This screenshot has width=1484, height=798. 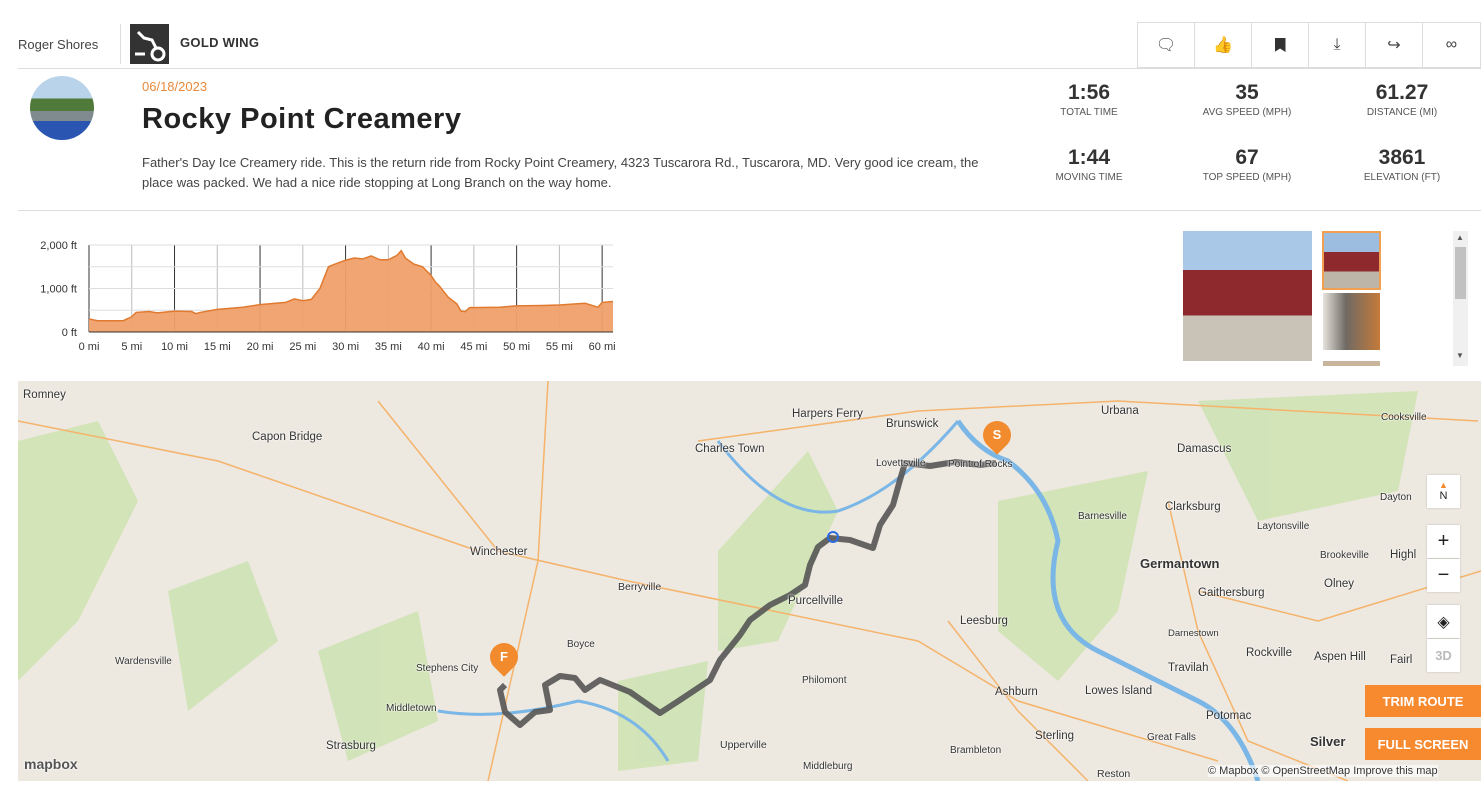 I want to click on zoom-out-button: −, so click(x=1443, y=575).